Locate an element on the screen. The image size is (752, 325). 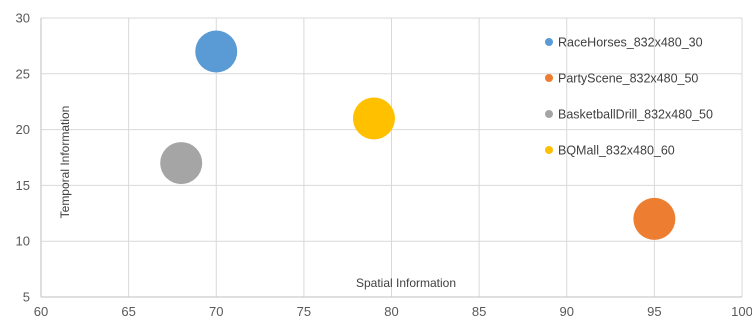
y-tick-label: 30 is located at coordinates (23, 18).